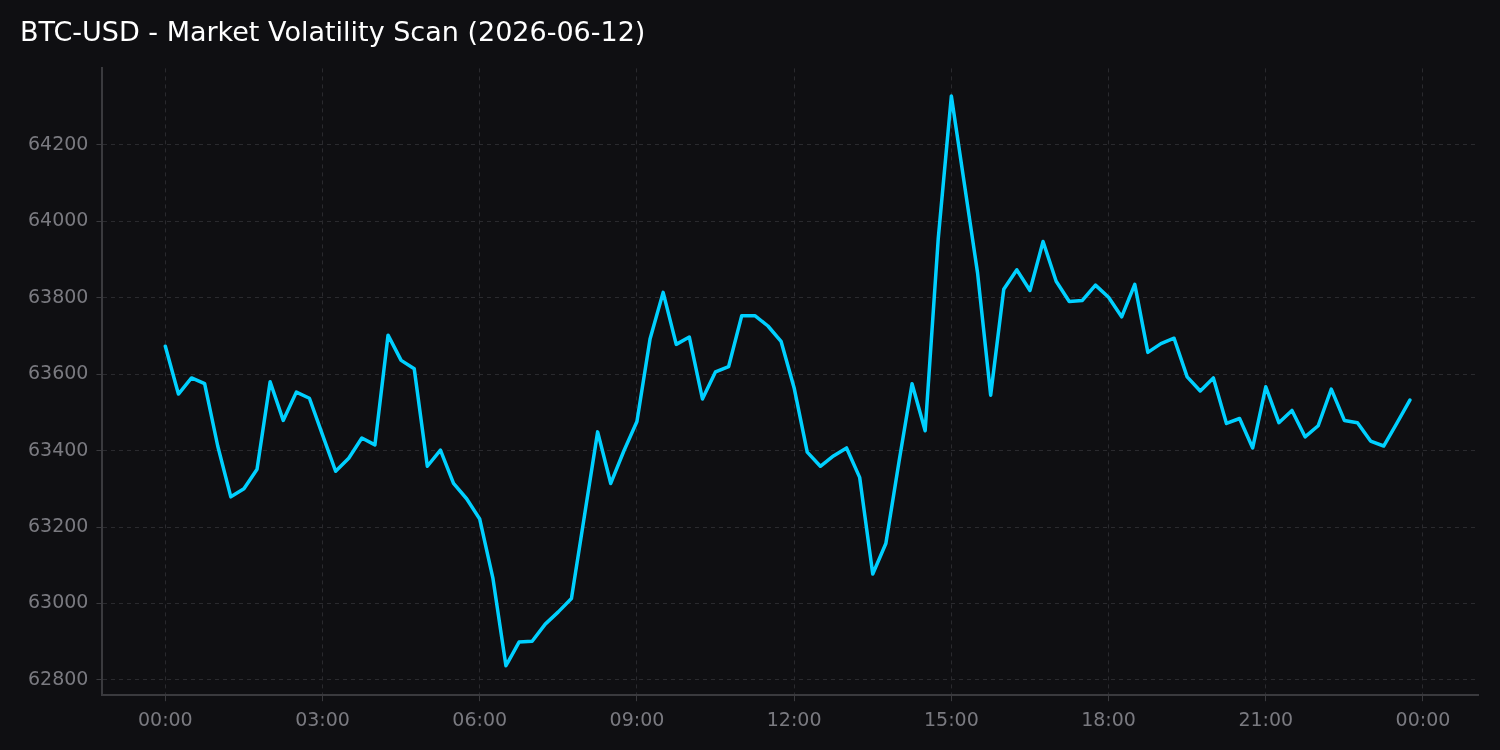 The image size is (1500, 750). I want to click on x-tick-label: 06:00, so click(480, 718).